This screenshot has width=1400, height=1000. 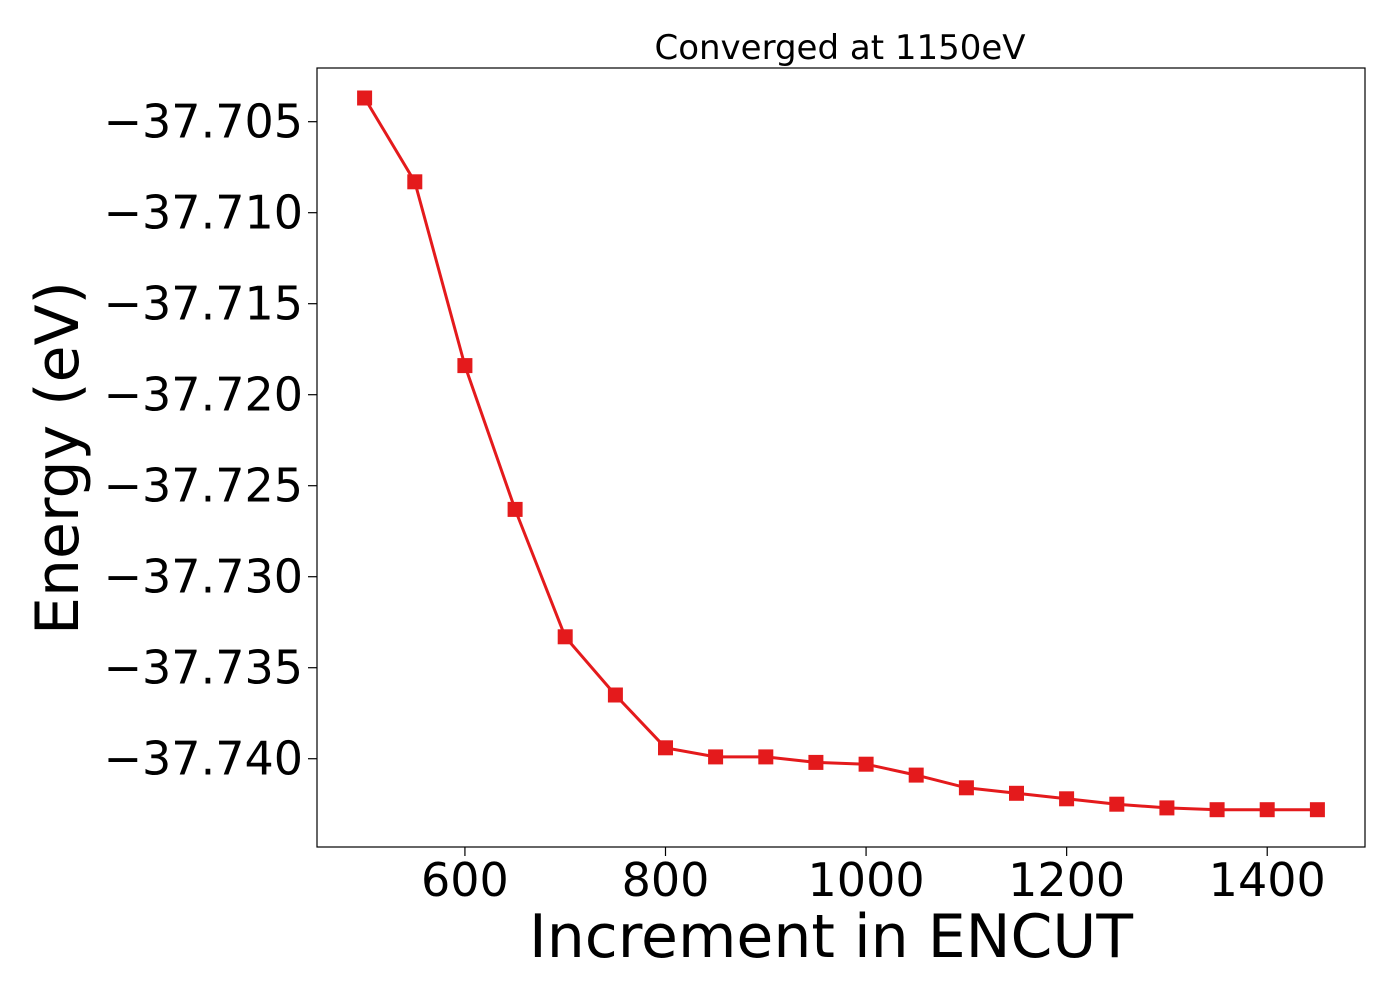 What do you see at coordinates (204, 213) in the screenshot?
I see `y-tick-label: −37.710` at bounding box center [204, 213].